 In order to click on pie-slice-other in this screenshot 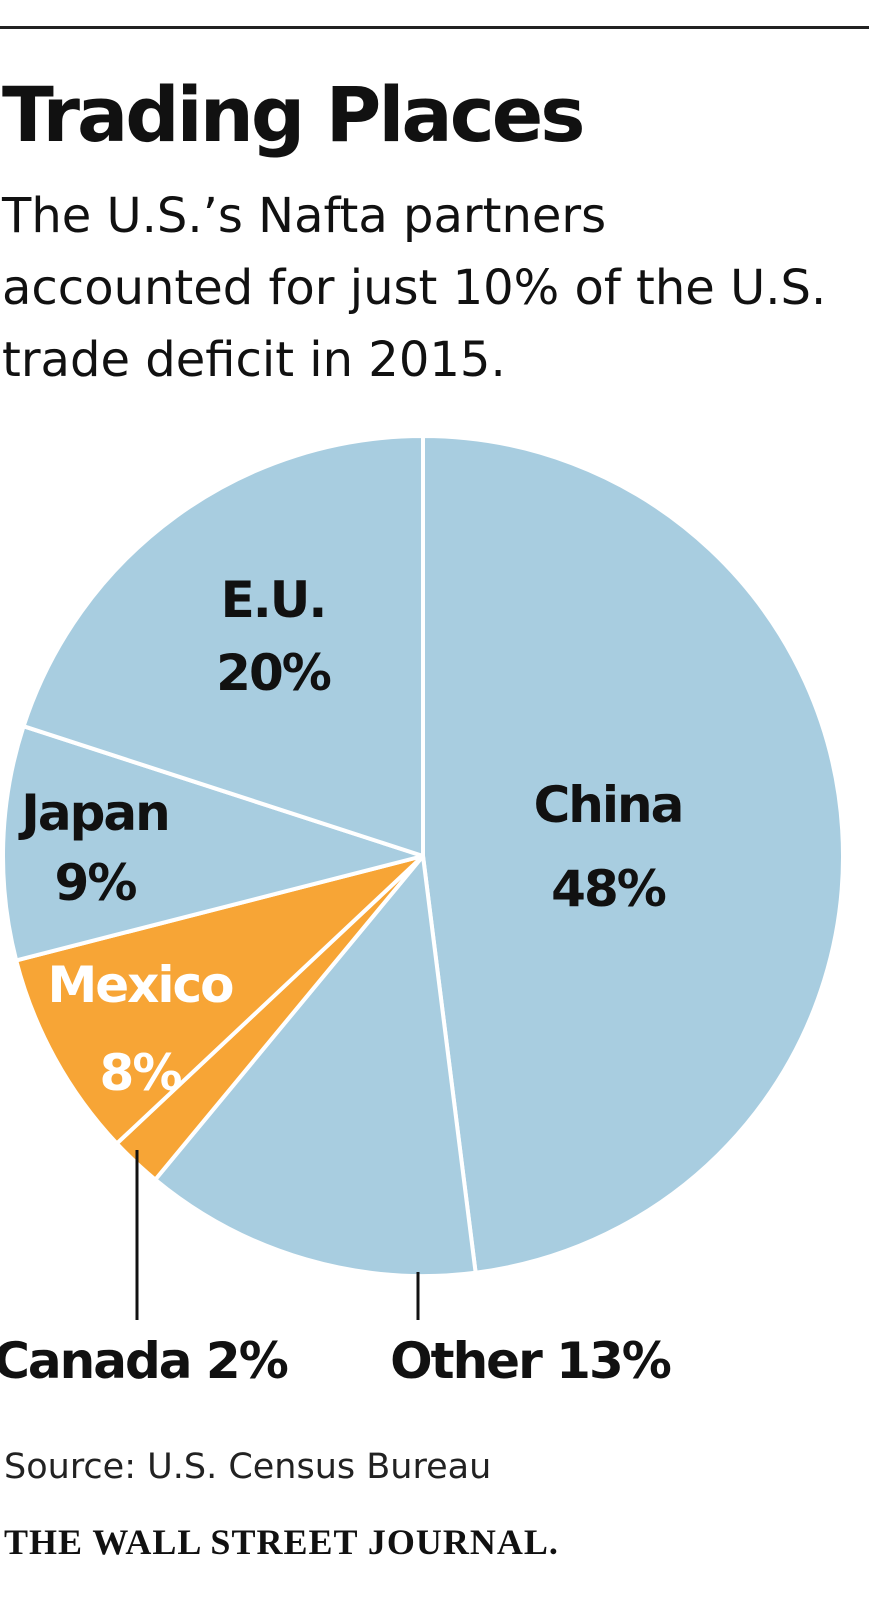, I will do `click(315, 1066)`.